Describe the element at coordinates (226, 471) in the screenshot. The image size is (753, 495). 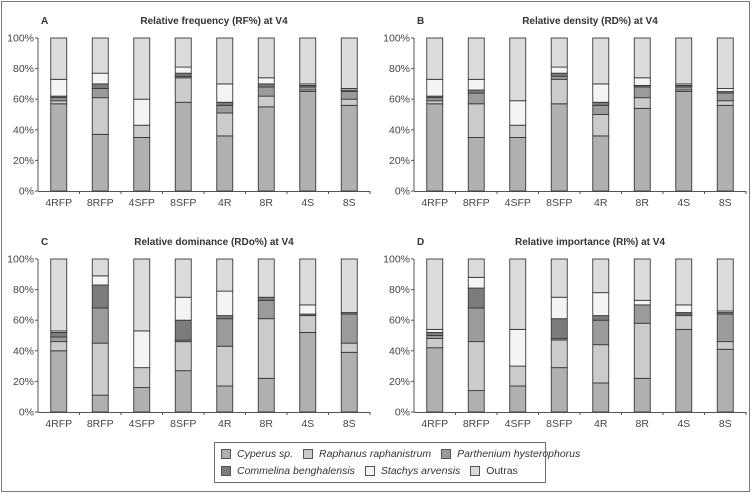
I see `legend-swatch-commelina` at that location.